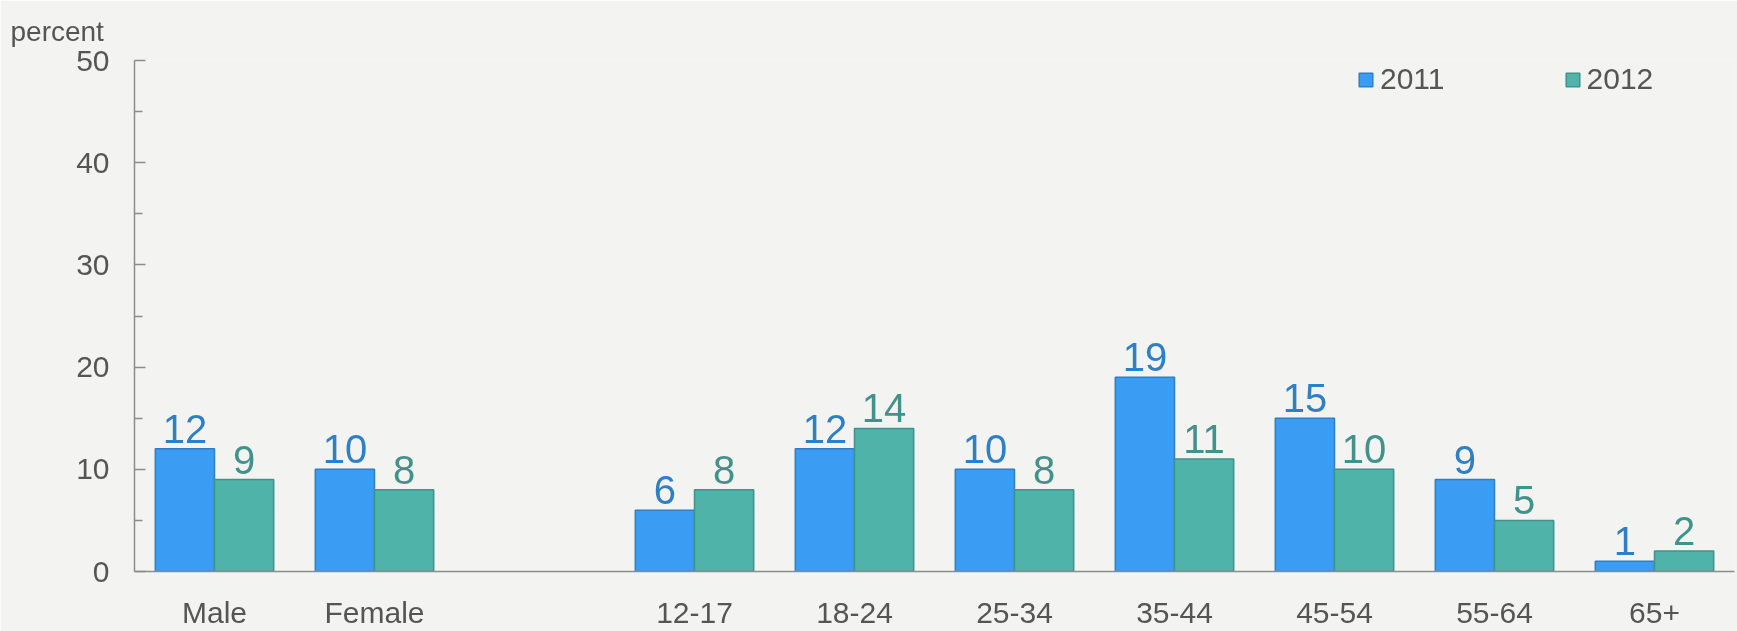 The image size is (1737, 631). Describe the element at coordinates (93, 469) in the screenshot. I see `y-tick-label: 10` at that location.